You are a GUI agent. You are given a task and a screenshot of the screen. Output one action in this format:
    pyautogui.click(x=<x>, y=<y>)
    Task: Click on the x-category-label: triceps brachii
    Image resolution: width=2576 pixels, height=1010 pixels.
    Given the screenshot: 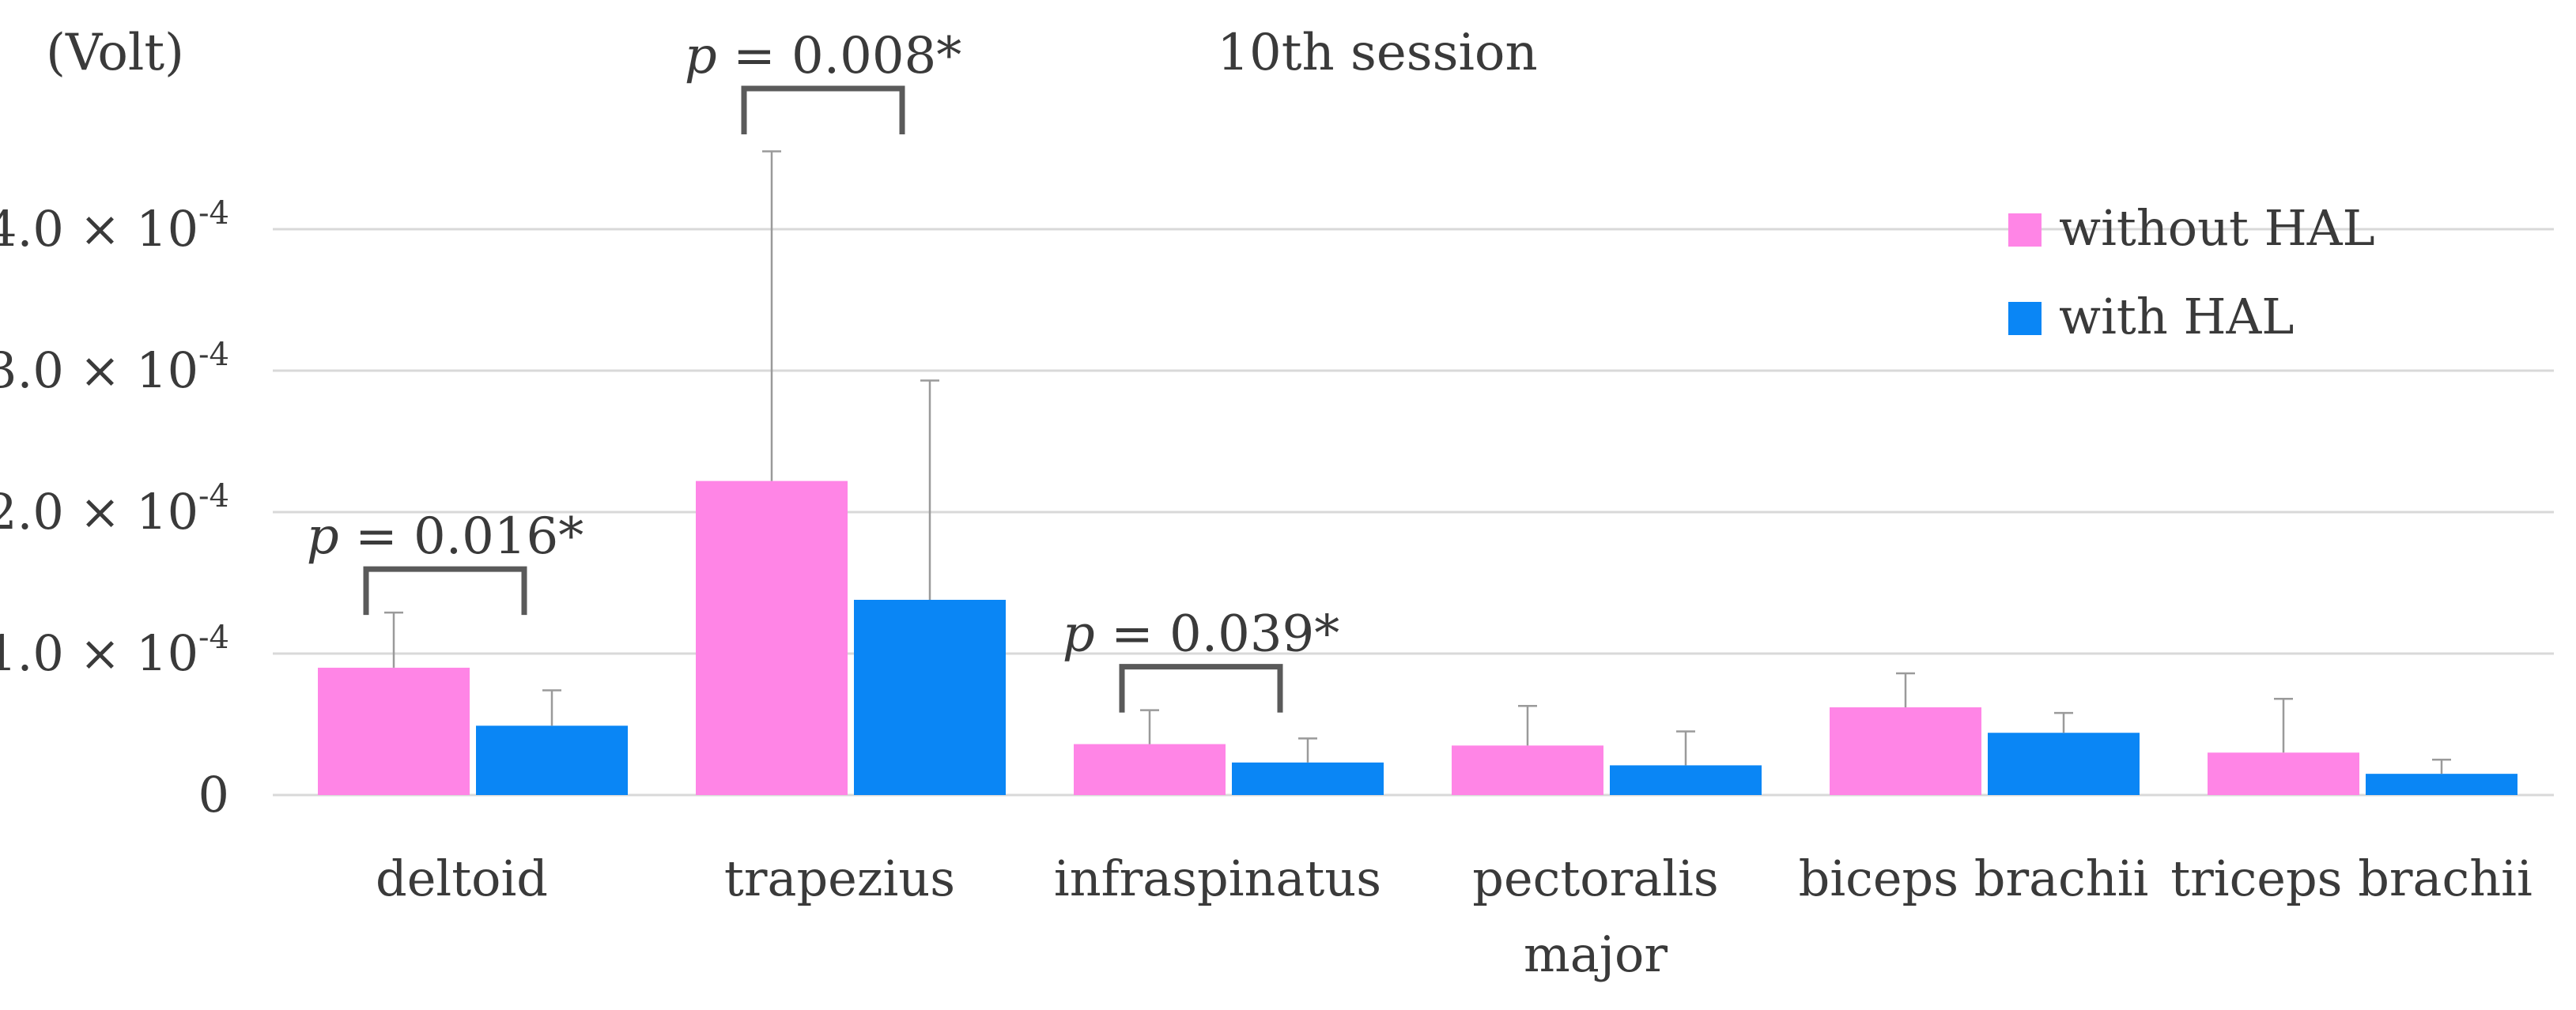 What is the action you would take?
    pyautogui.click(x=2351, y=878)
    